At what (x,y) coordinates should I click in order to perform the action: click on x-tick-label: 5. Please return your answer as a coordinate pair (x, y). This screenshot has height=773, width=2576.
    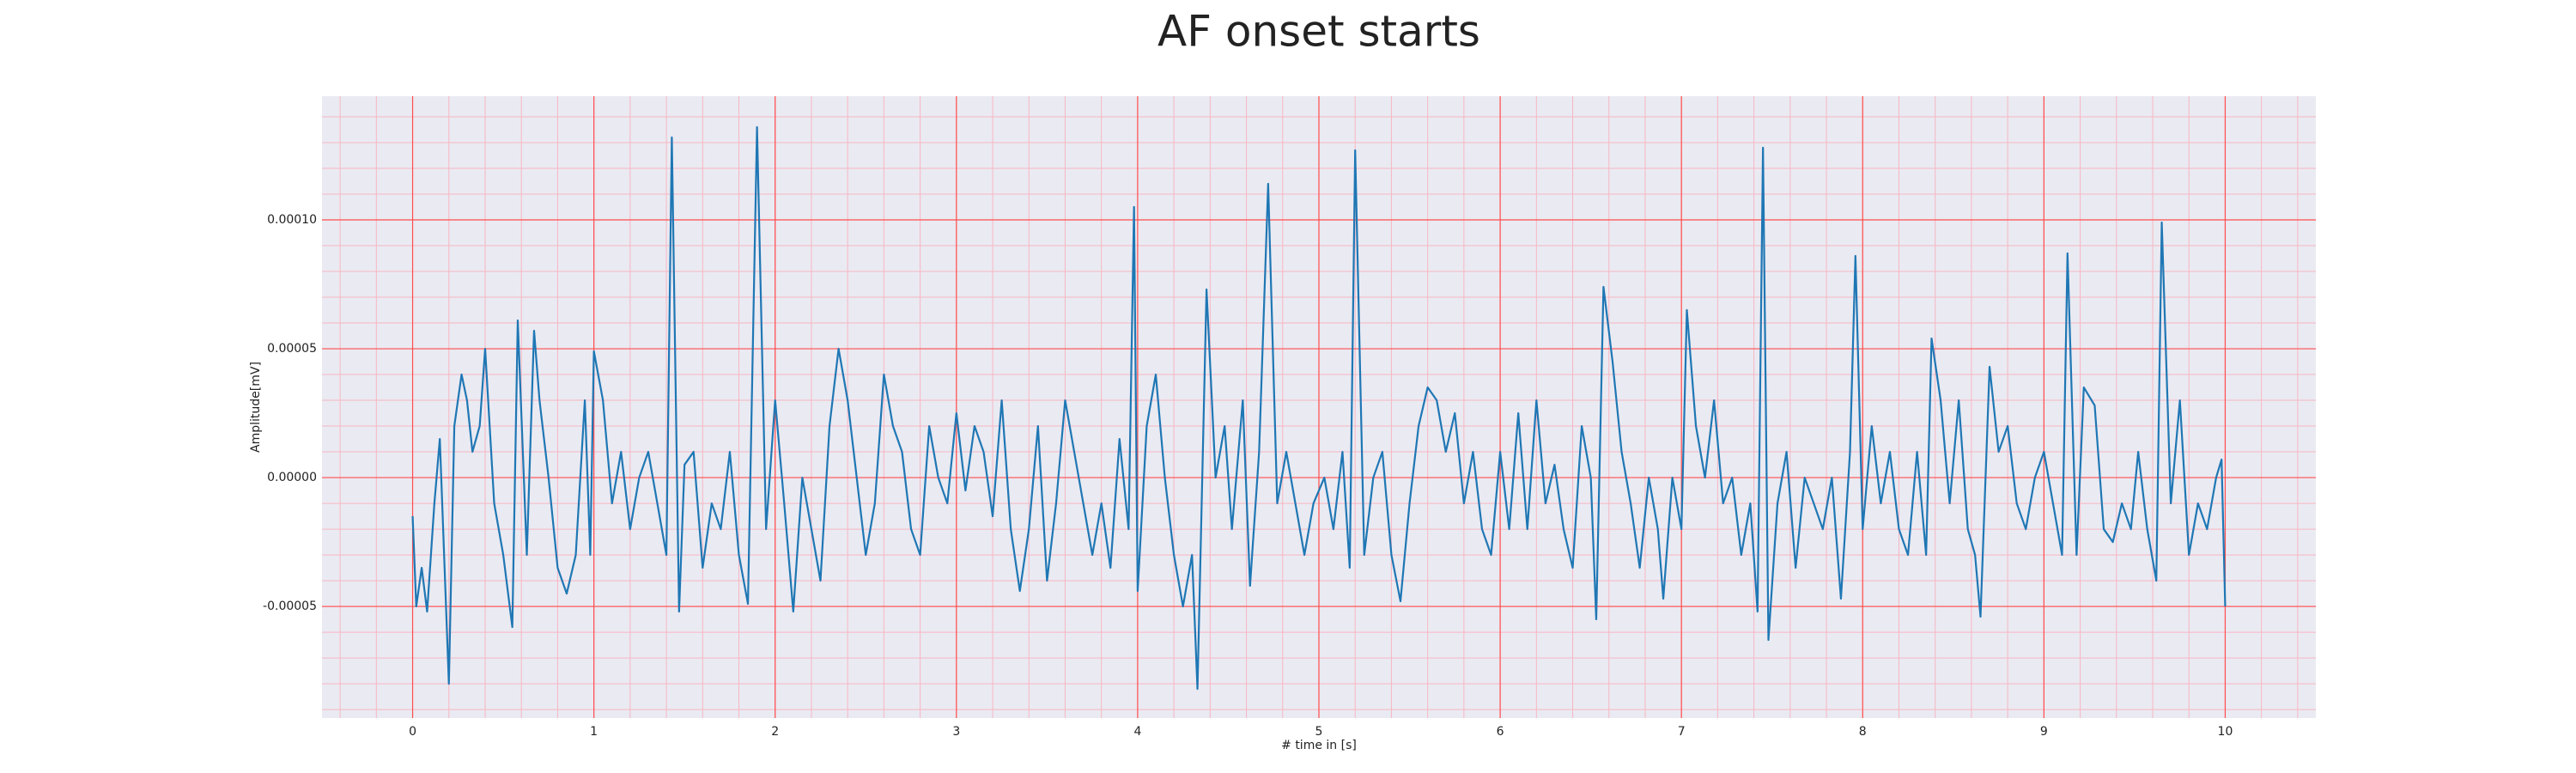
    Looking at the image, I should click on (1319, 732).